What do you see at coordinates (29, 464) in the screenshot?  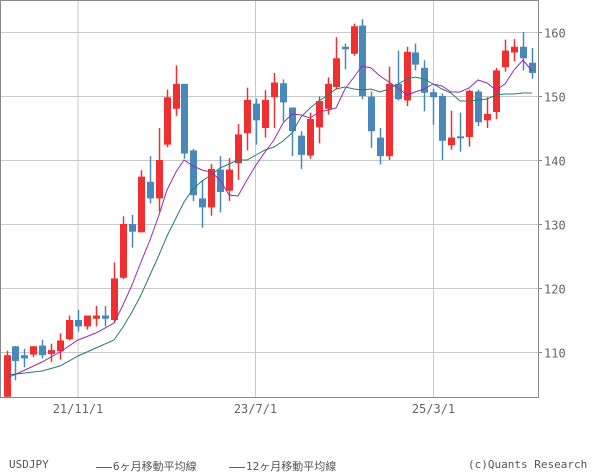 I see `legend-symbol: USDJPY` at bounding box center [29, 464].